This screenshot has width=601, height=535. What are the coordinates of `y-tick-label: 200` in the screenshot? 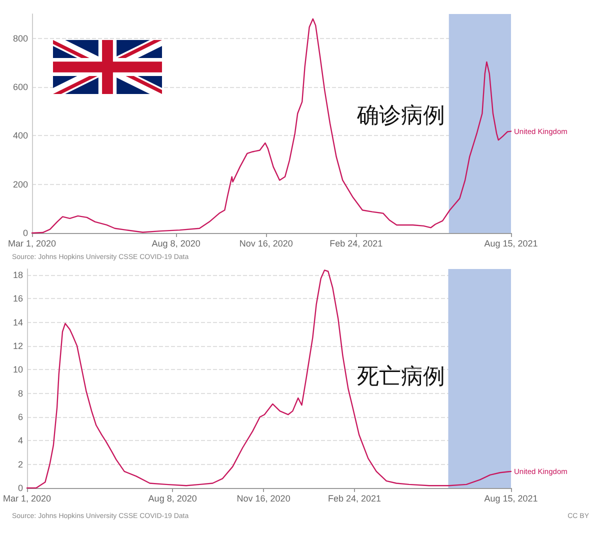 It's located at (20, 184).